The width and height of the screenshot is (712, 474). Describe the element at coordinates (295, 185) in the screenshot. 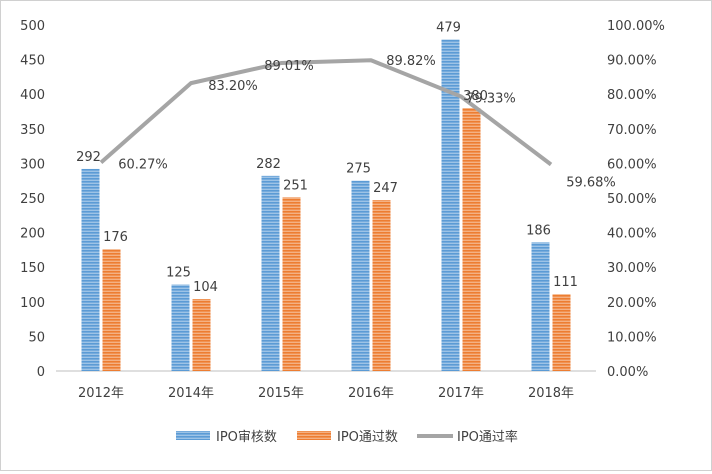

I see `data-label-passed: 251` at that location.